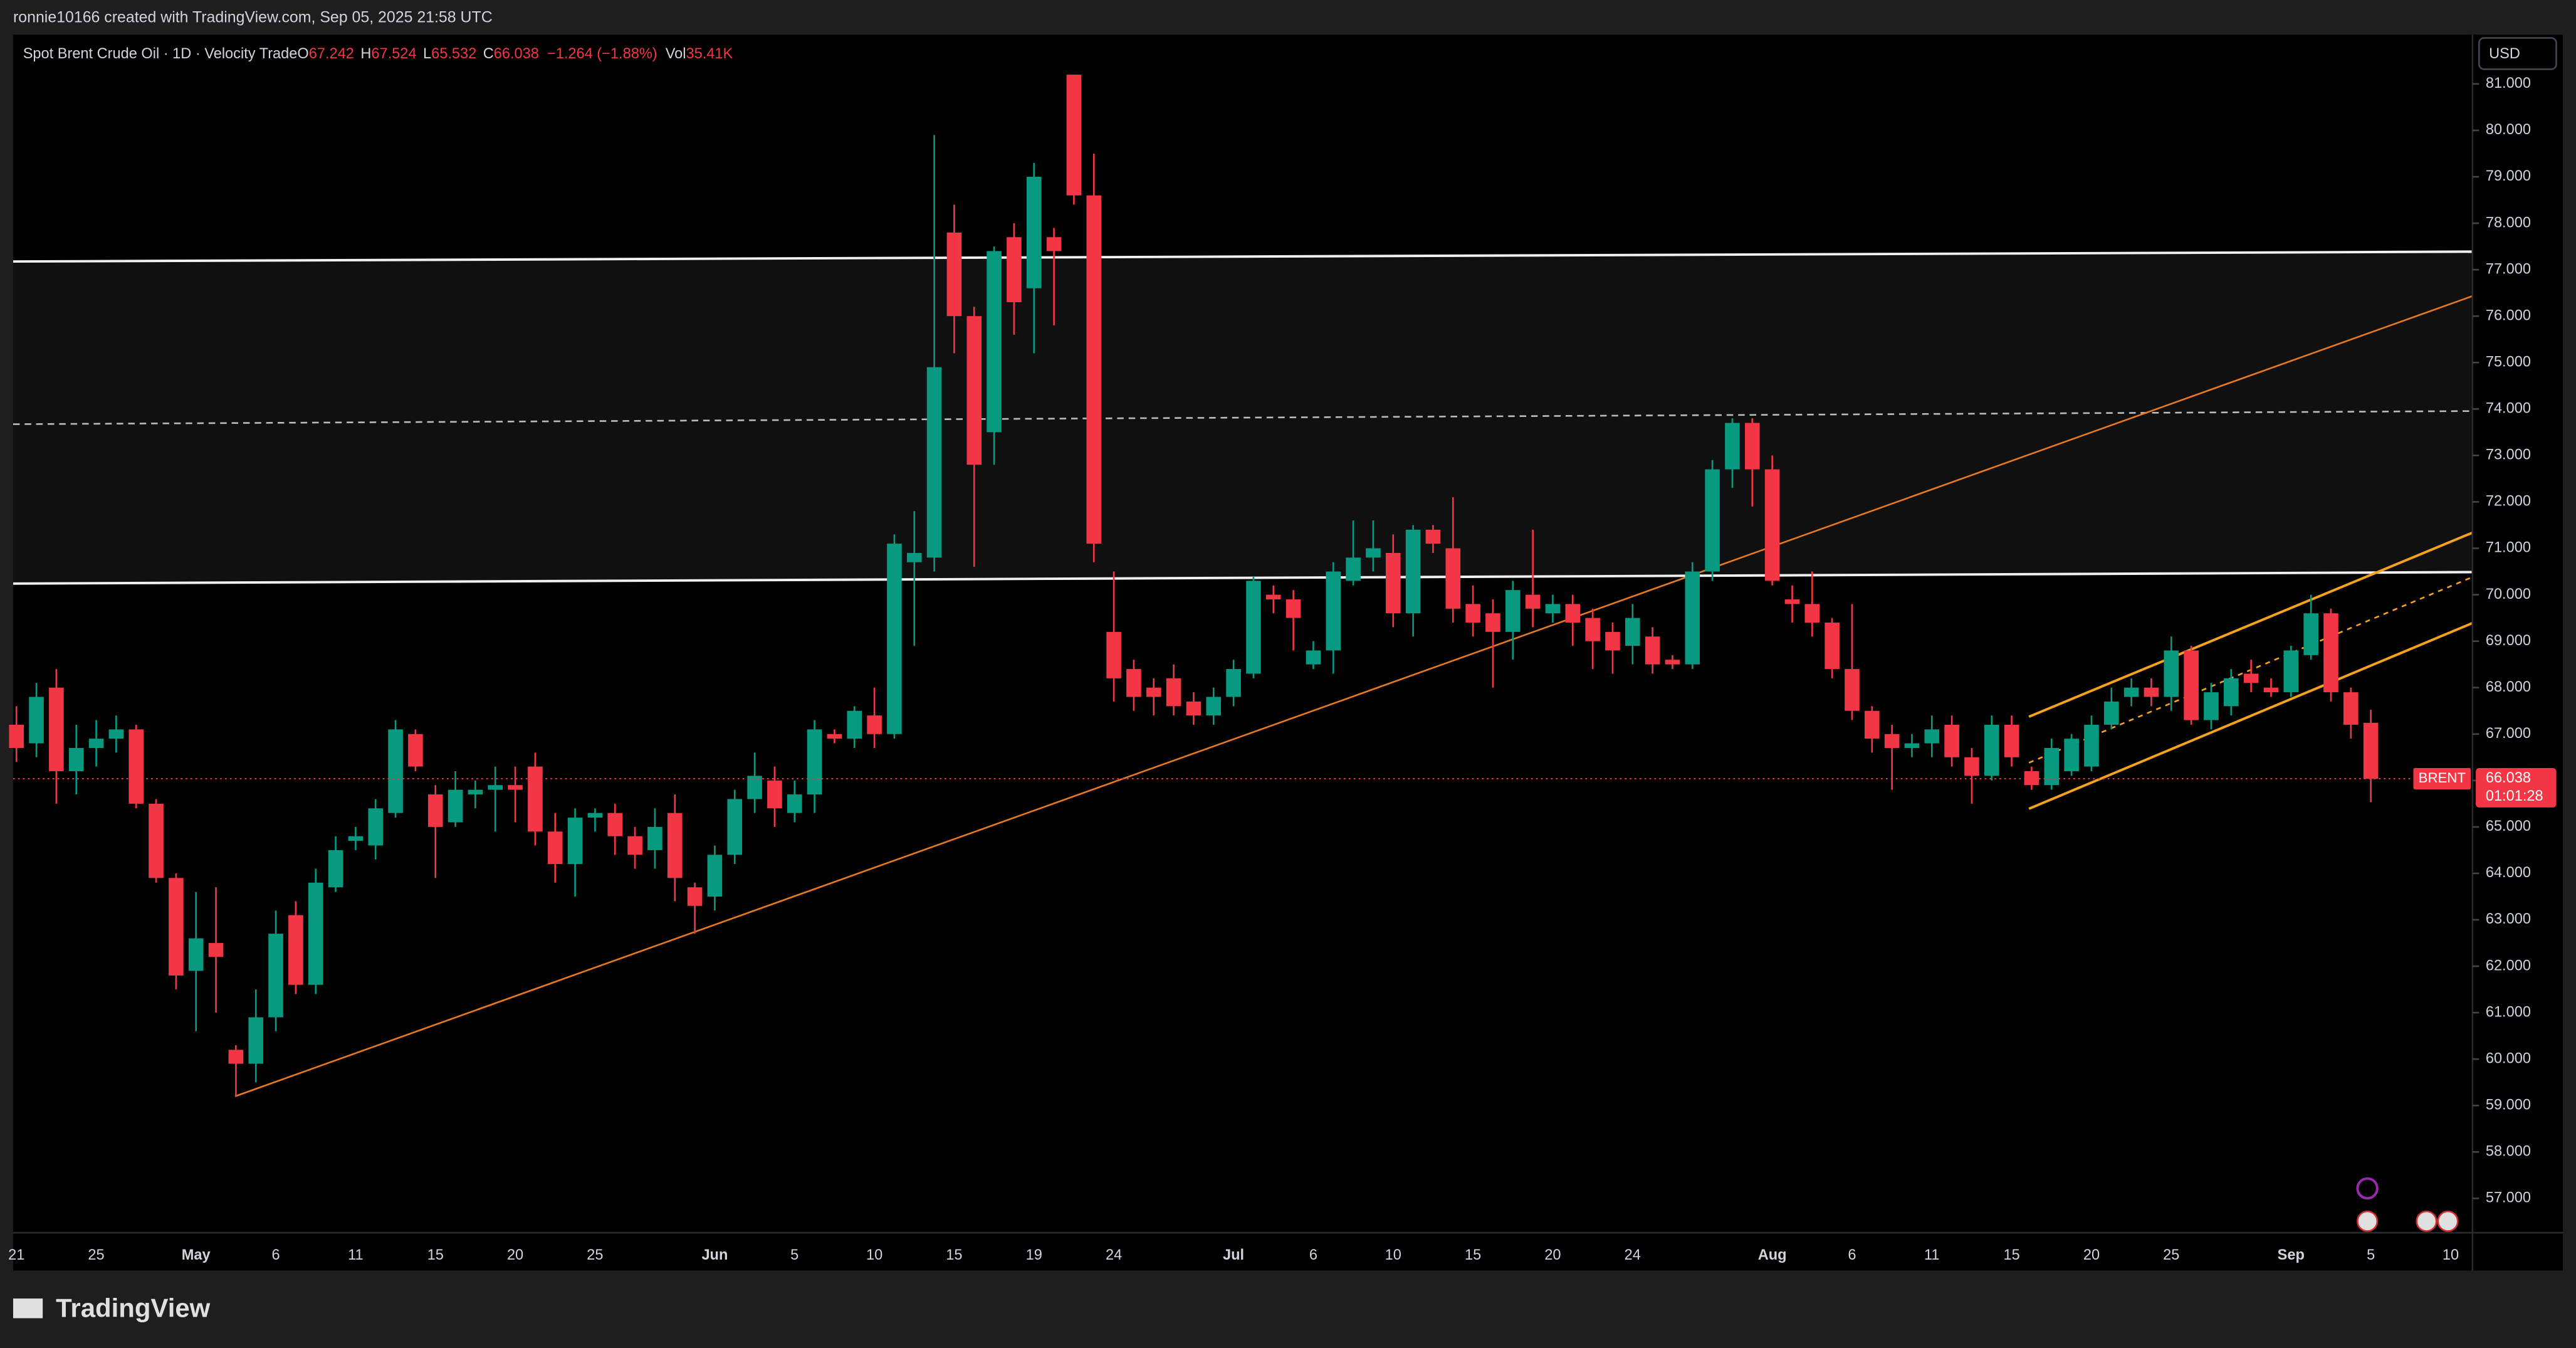 The image size is (2576, 1348). What do you see at coordinates (2250, 715) in the screenshot?
I see `channel-lower` at bounding box center [2250, 715].